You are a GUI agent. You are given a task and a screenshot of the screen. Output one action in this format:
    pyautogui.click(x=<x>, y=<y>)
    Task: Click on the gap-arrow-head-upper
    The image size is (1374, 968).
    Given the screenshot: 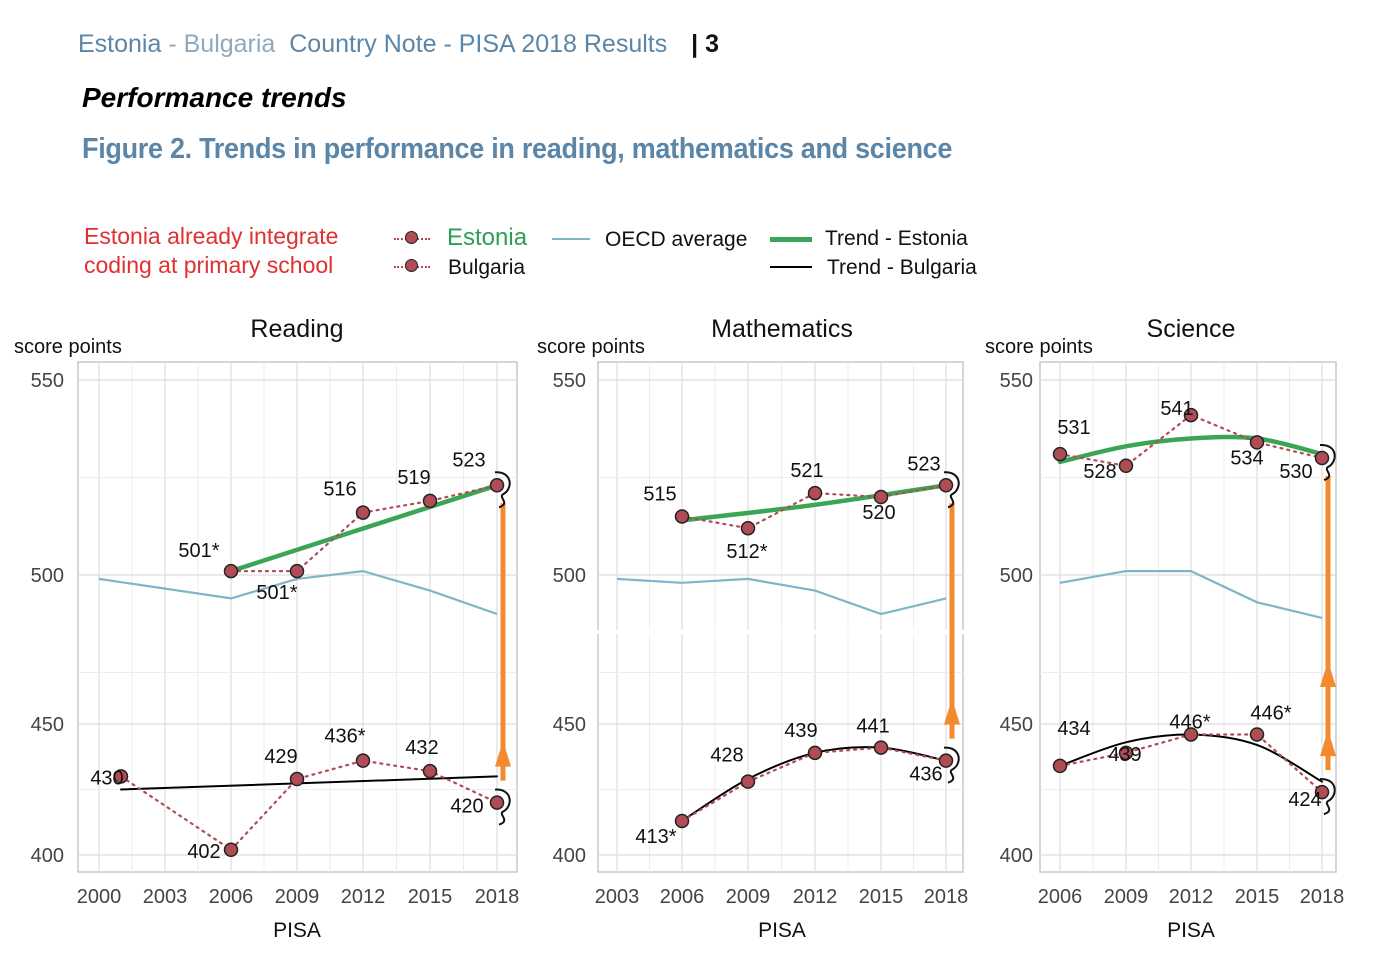 What is the action you would take?
    pyautogui.click(x=1328, y=674)
    